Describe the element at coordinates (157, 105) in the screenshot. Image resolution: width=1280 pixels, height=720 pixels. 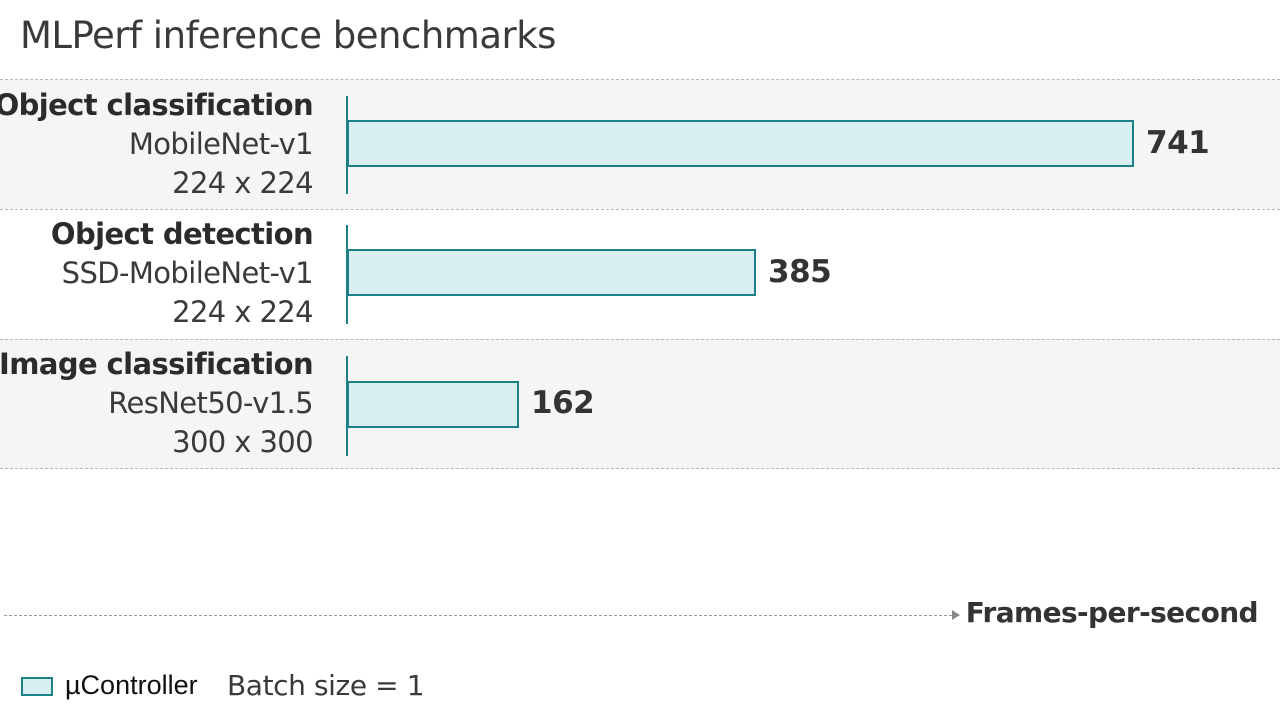
I see `category-name: Object classification` at that location.